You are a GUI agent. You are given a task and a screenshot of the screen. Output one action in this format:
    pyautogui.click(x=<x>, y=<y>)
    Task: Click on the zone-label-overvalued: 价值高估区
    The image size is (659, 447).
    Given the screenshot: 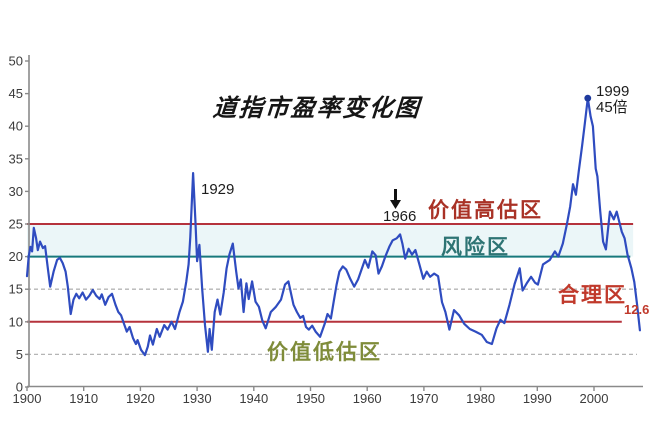 What is the action you would take?
    pyautogui.click(x=485, y=210)
    